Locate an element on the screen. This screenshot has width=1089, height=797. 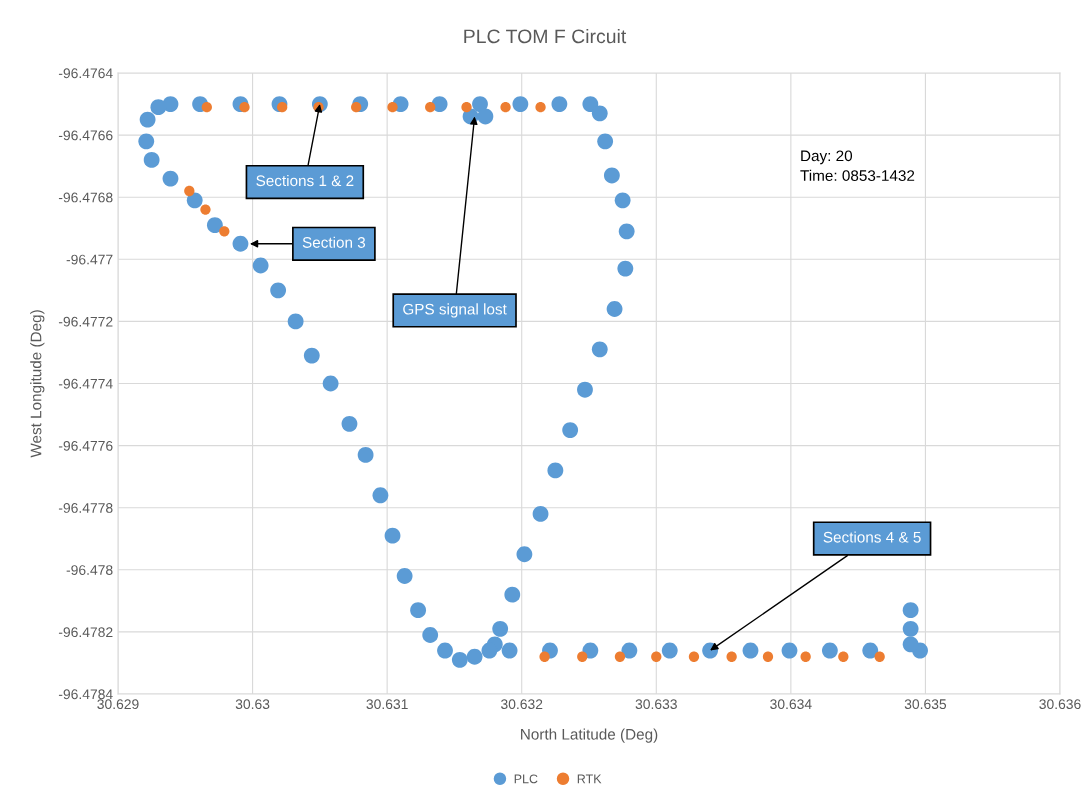
x-tick-label: 30.63 is located at coordinates (252, 704).